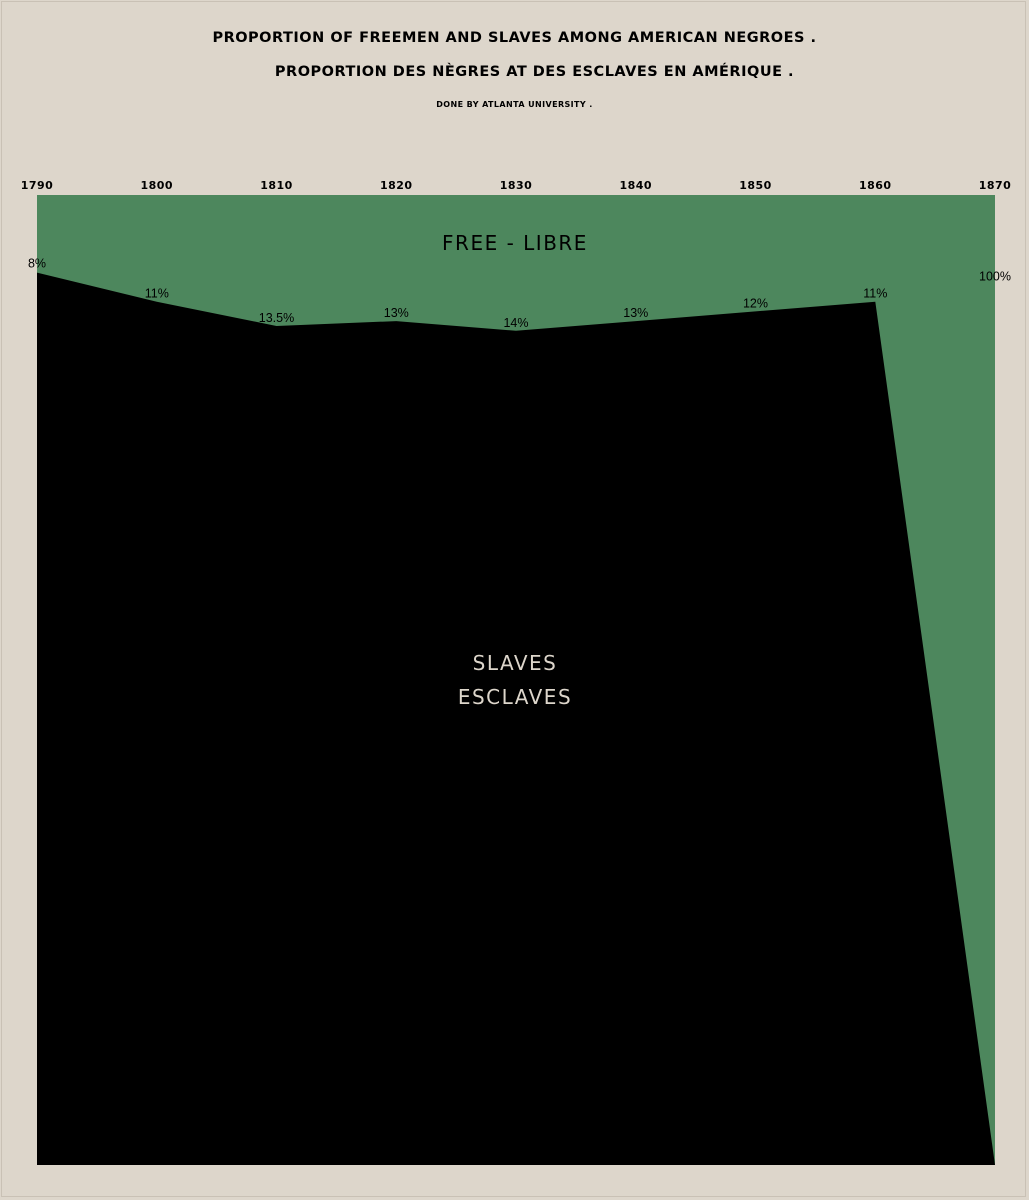 Image resolution: width=1029 pixels, height=1200 pixels. Describe the element at coordinates (995, 185) in the screenshot. I see `year-label-1870: 1870` at that location.